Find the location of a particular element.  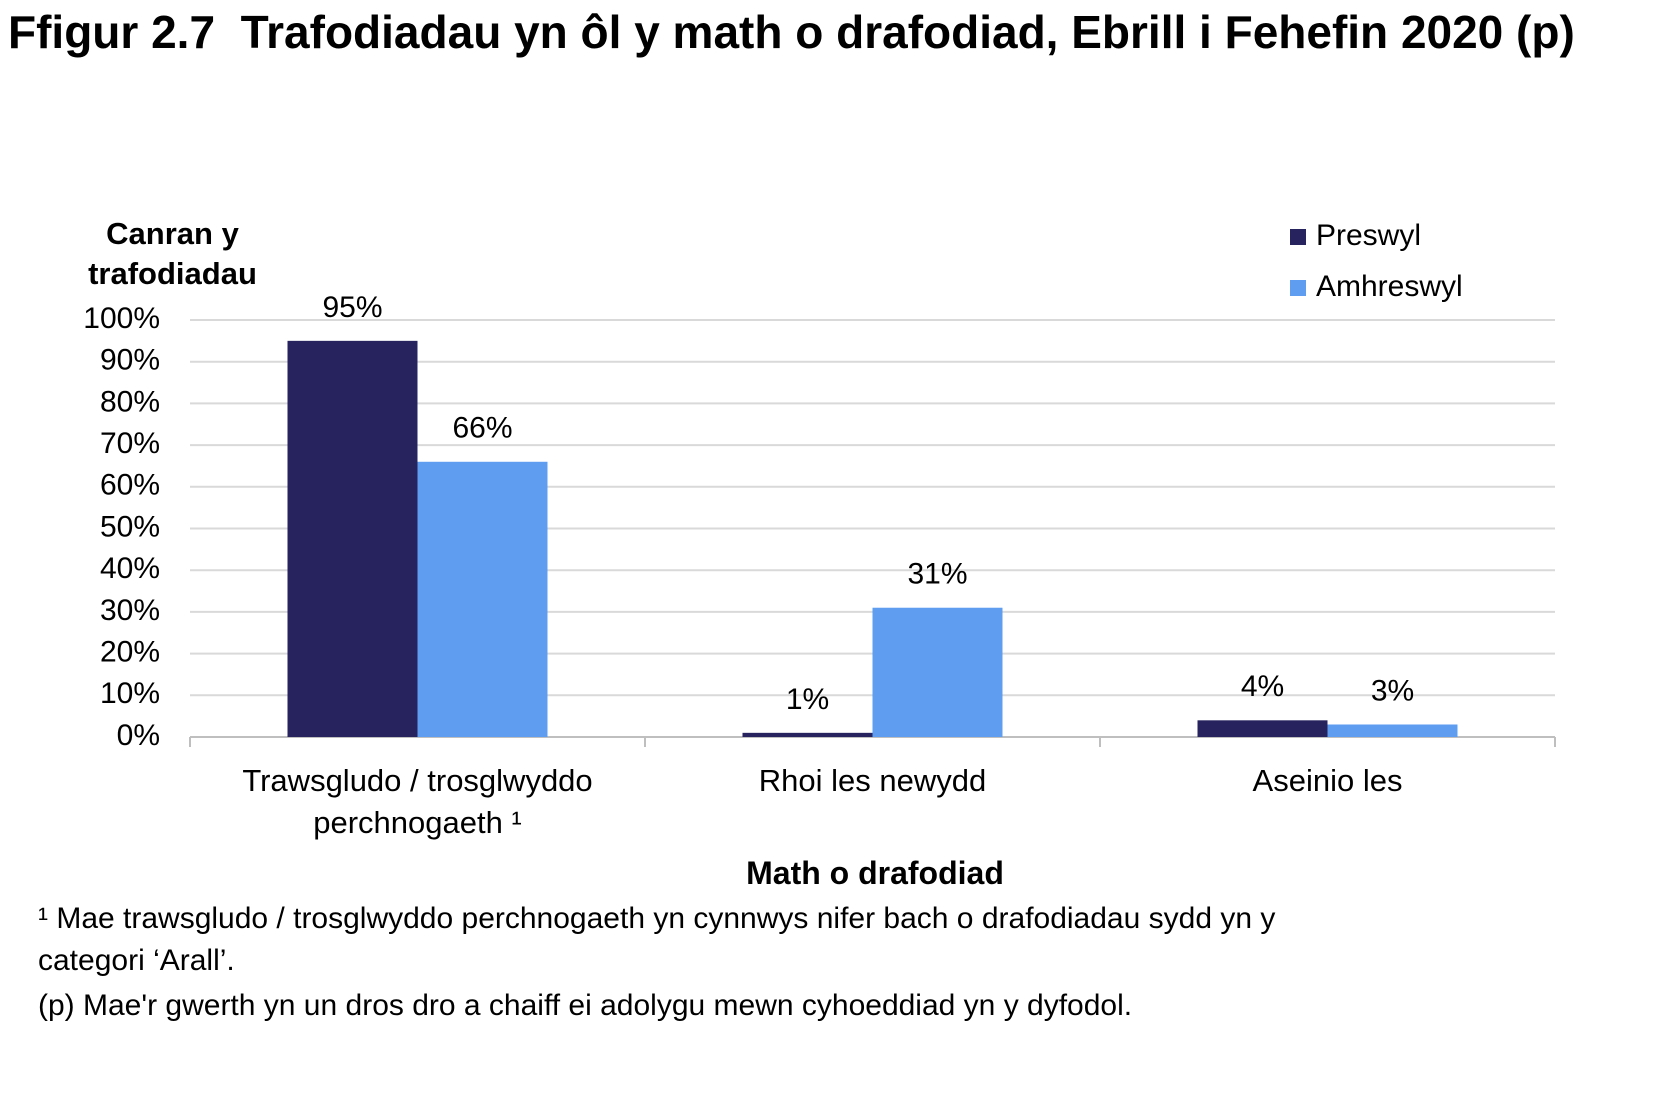

x-axis-title: Math o drafodiad is located at coordinates (875, 873).